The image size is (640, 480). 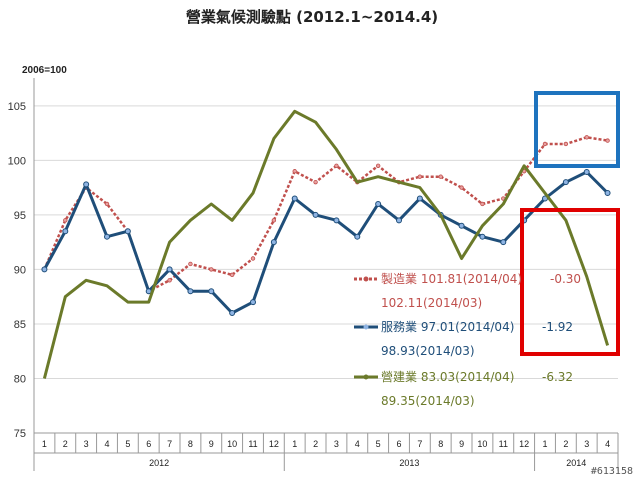 I want to click on legend-previous-value: 102.11(2014/03), so click(x=431, y=303).